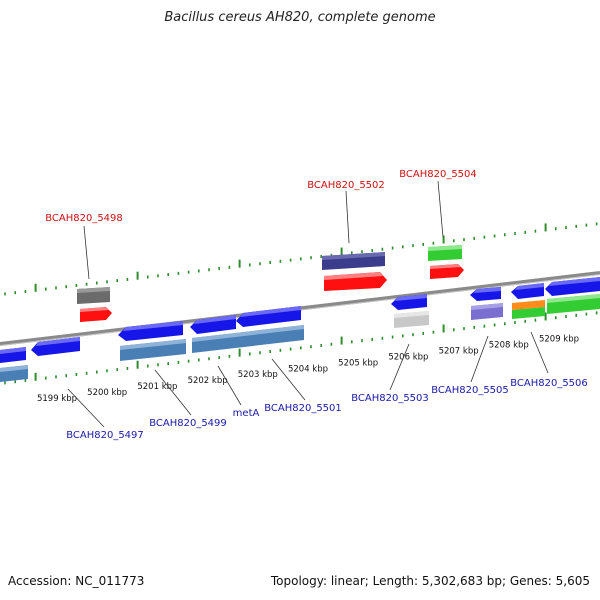 Image resolution: width=600 pixels, height=600 pixels. Describe the element at coordinates (93, 295) in the screenshot. I see `gene-forward-gray` at that location.